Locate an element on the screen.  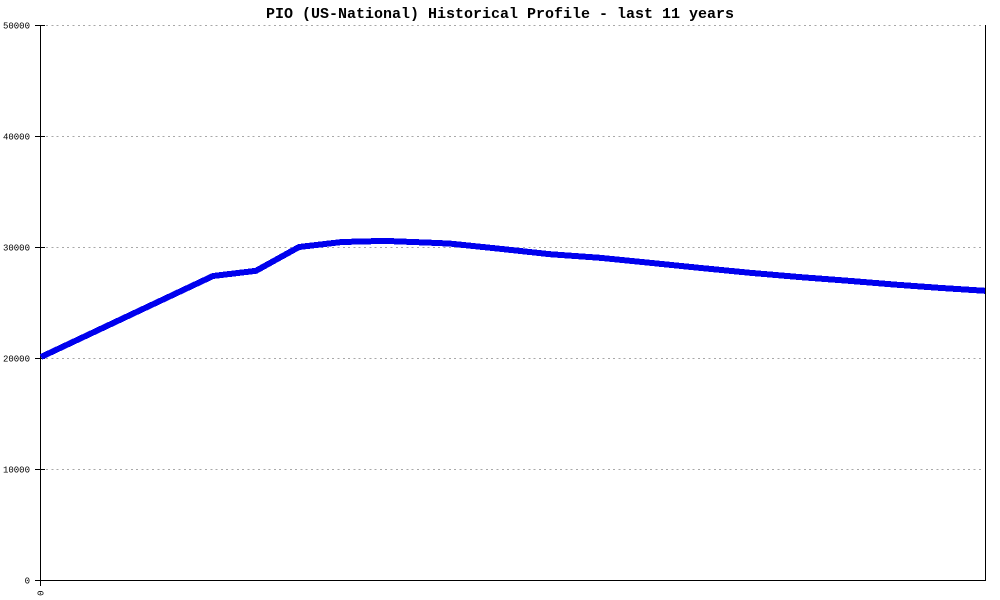
svg-text: 10000 is located at coordinates (16, 470).